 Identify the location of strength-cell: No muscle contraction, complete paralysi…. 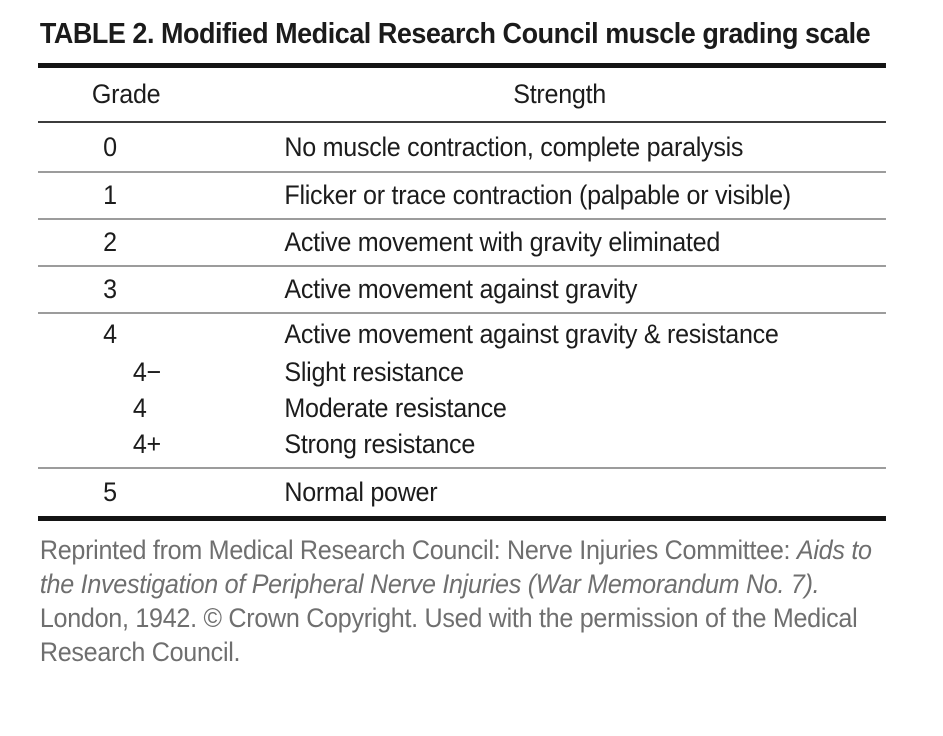
(514, 146).